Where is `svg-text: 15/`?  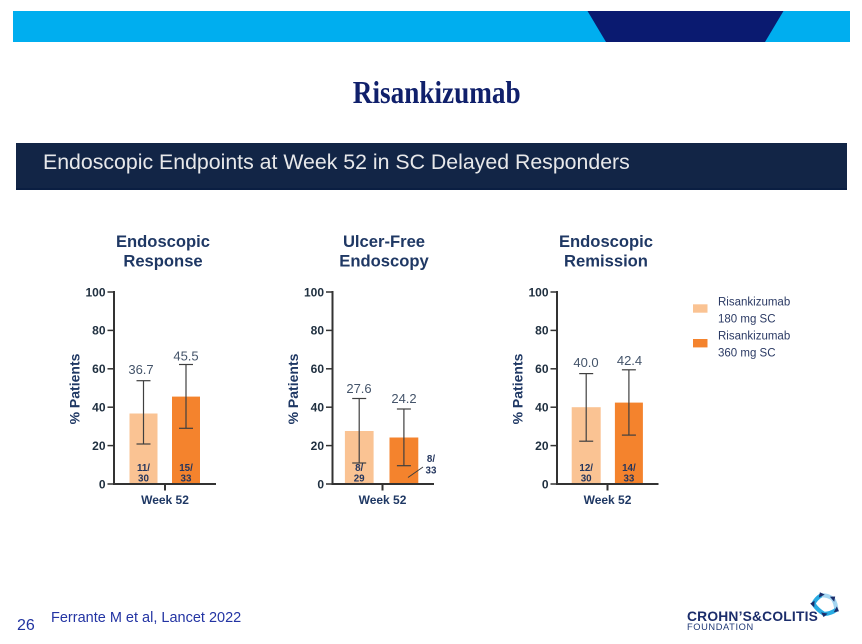
svg-text: 15/ is located at coordinates (186, 468).